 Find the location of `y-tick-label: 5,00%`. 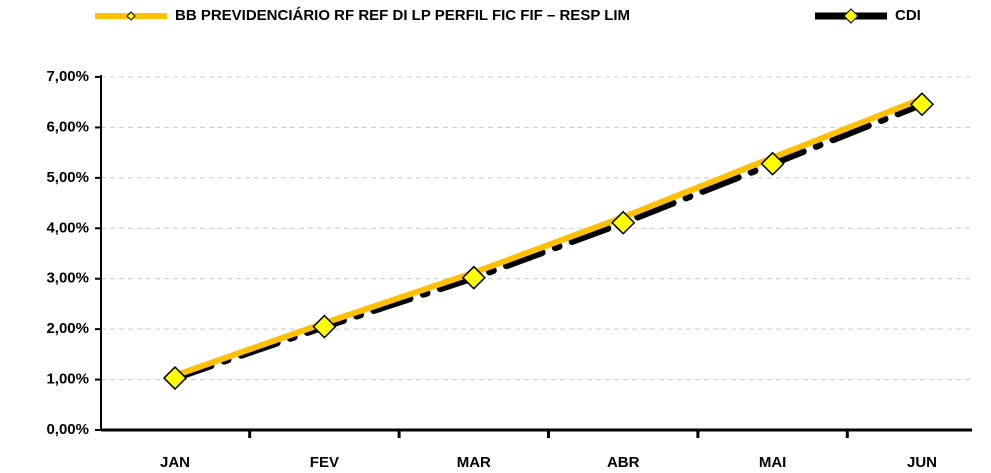

y-tick-label: 5,00% is located at coordinates (67, 177).